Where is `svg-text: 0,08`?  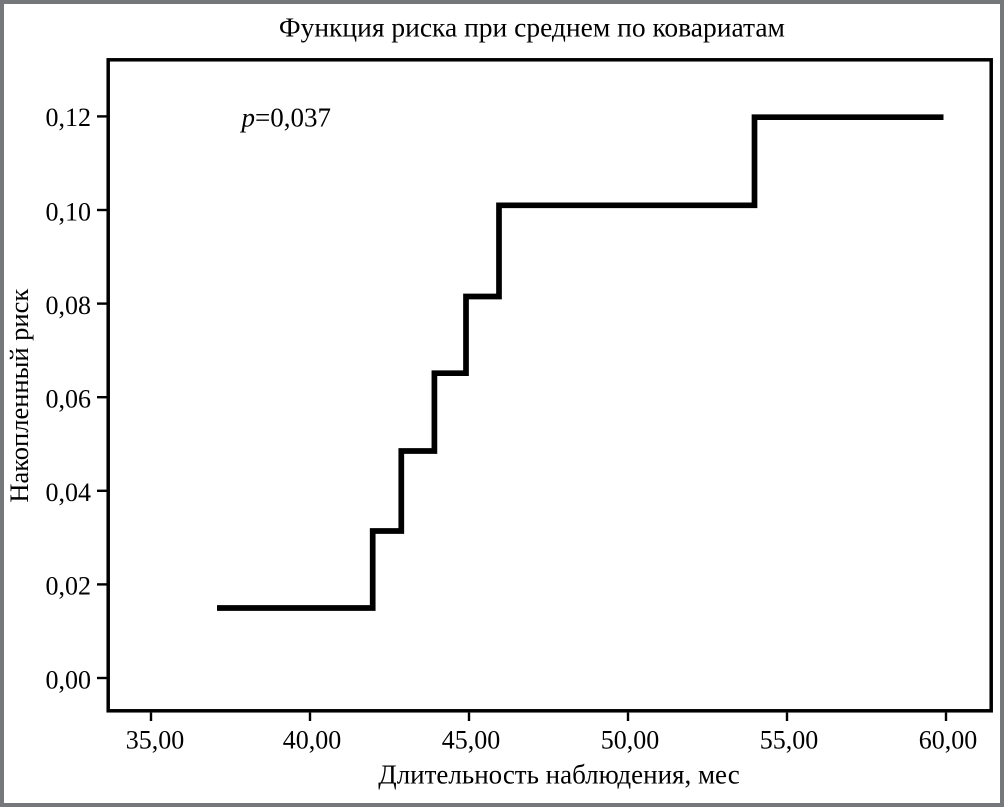
svg-text: 0,08 is located at coordinates (69, 305).